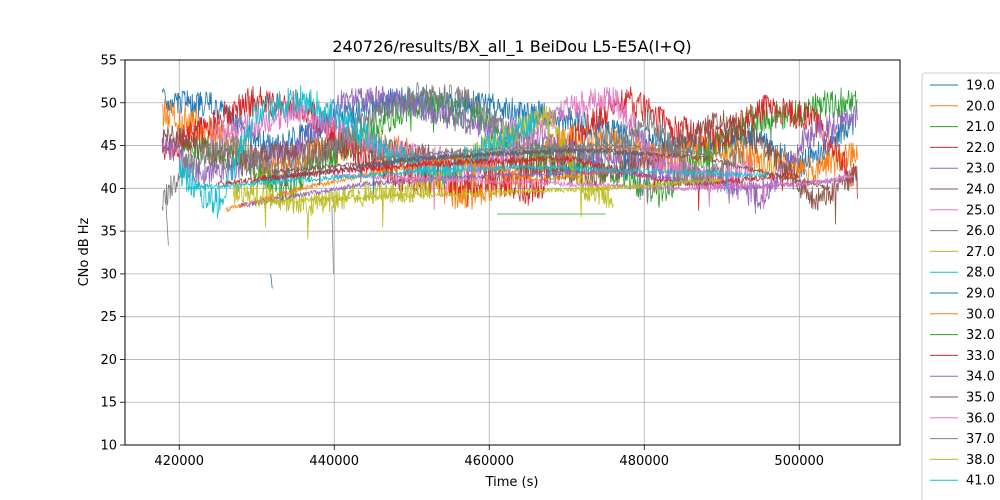  Describe the element at coordinates (980, 294) in the screenshot. I see `legend-entry: 29.0` at that location.